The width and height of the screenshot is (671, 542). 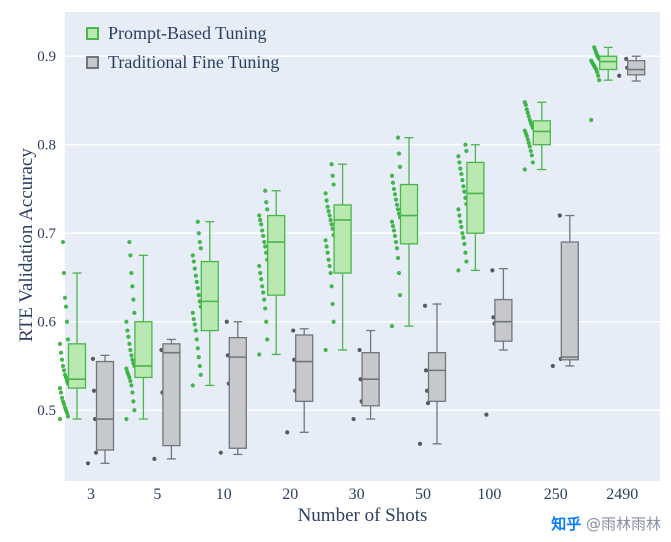 What do you see at coordinates (92, 63) in the screenshot?
I see `legend-swatch-gray-icon` at bounding box center [92, 63].